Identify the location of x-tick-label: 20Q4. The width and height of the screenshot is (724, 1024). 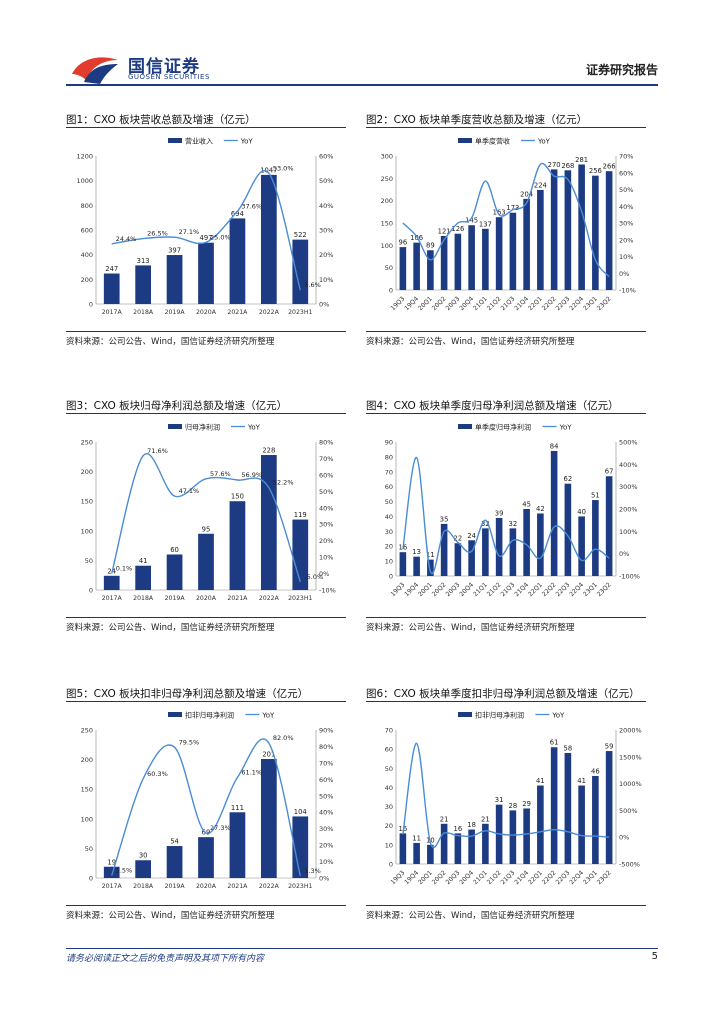
(466, 589).